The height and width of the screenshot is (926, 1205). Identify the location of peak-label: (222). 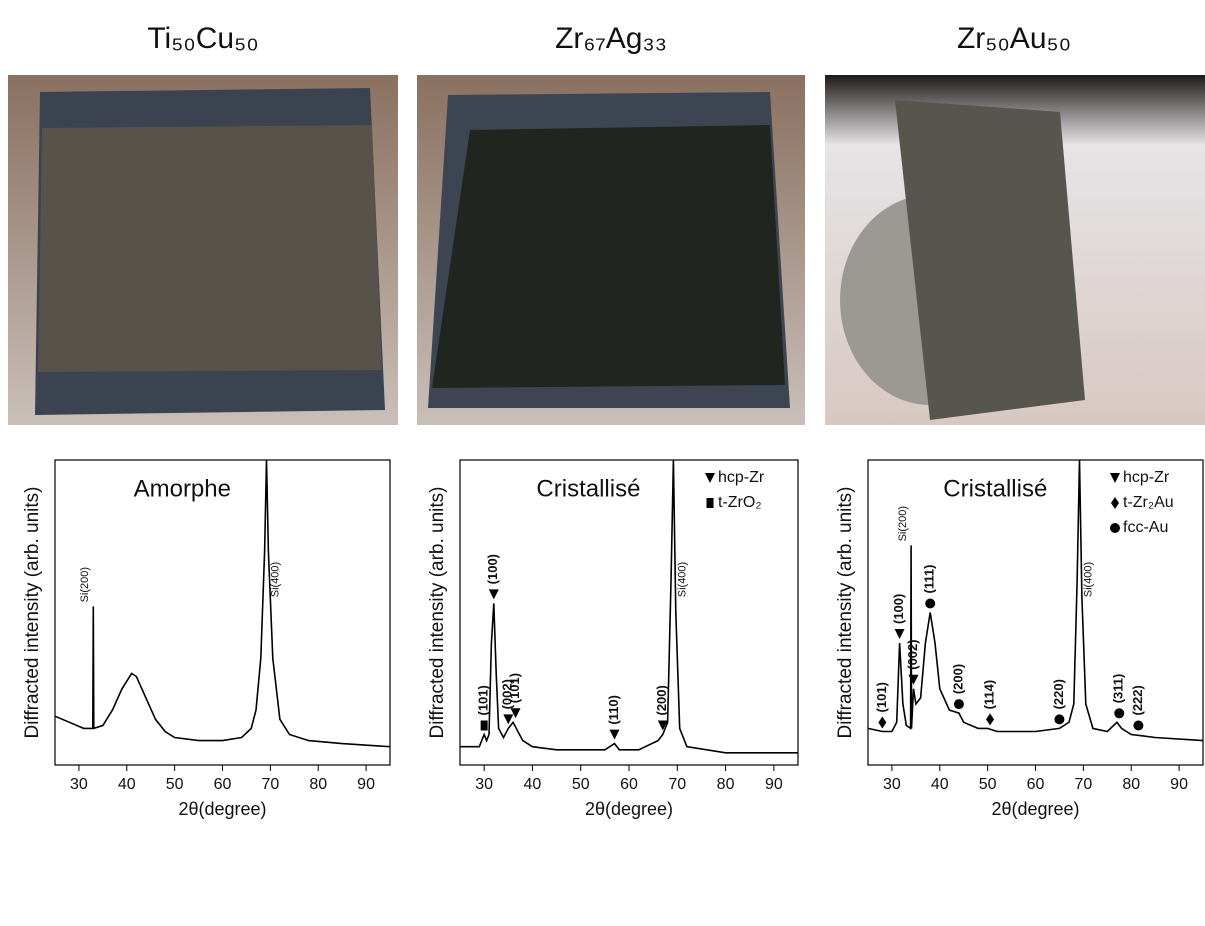
(1137, 700).